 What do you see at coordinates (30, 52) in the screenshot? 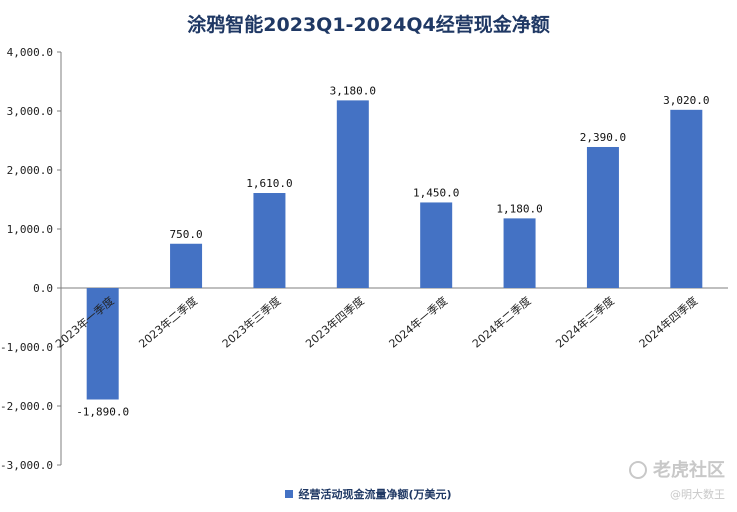
I see `y-tick-label: 4,000.0` at bounding box center [30, 52].